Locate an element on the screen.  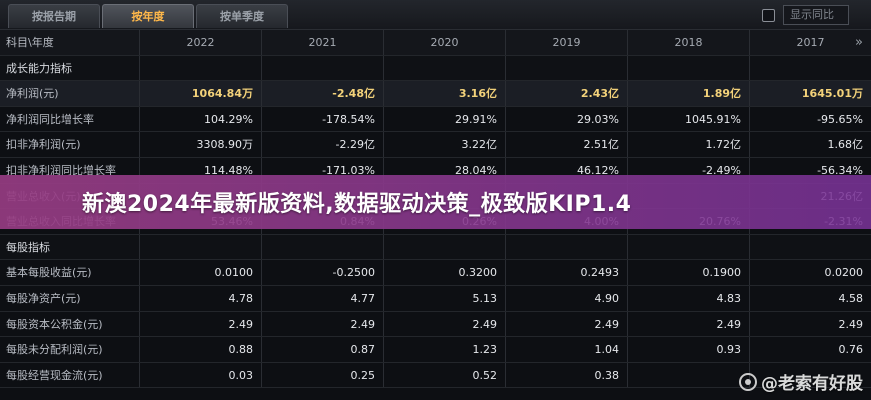
value-cell: 0.3200 is located at coordinates (445, 272).